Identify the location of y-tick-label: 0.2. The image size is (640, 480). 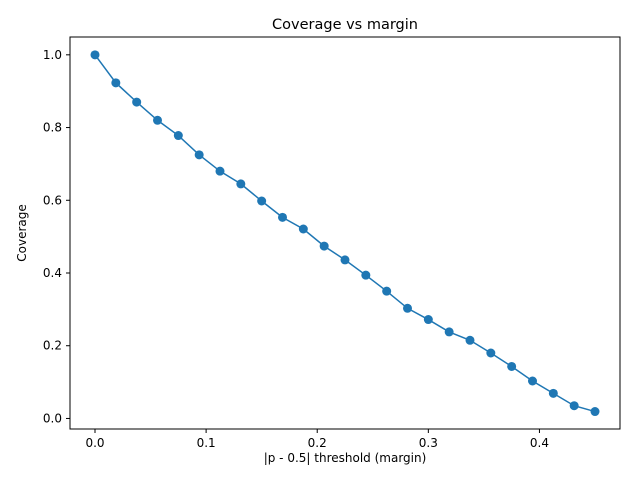
(52, 346).